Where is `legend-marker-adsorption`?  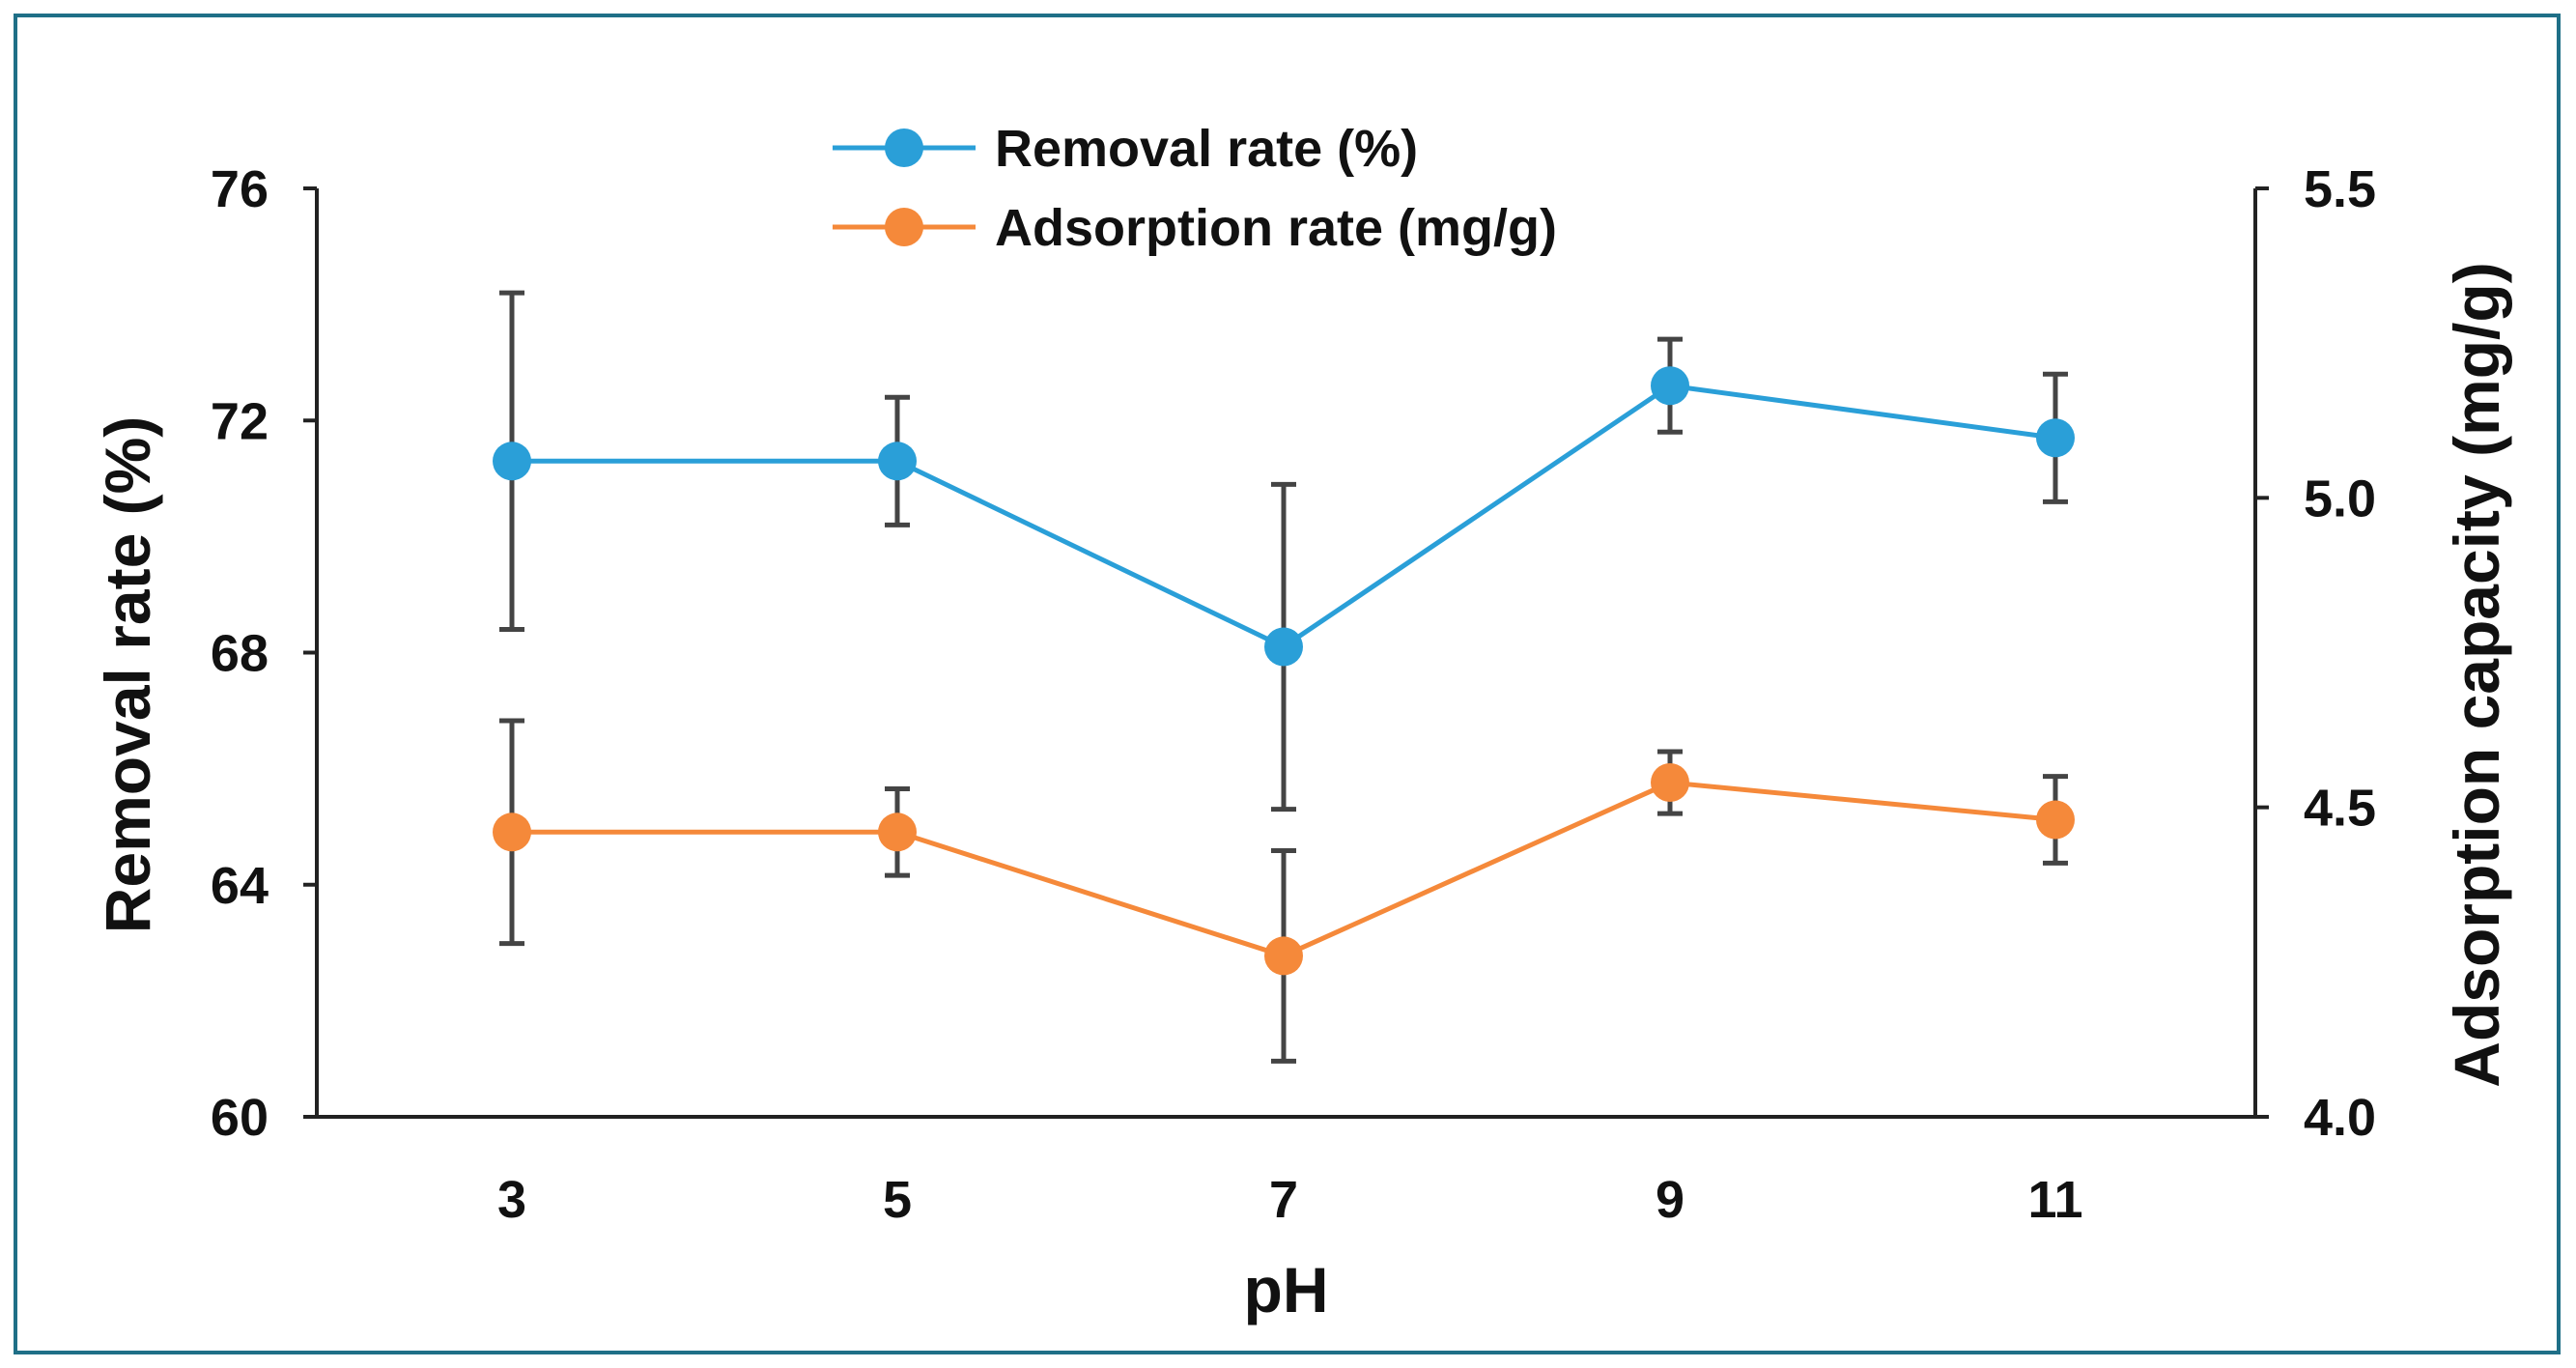
legend-marker-adsorption is located at coordinates (904, 227).